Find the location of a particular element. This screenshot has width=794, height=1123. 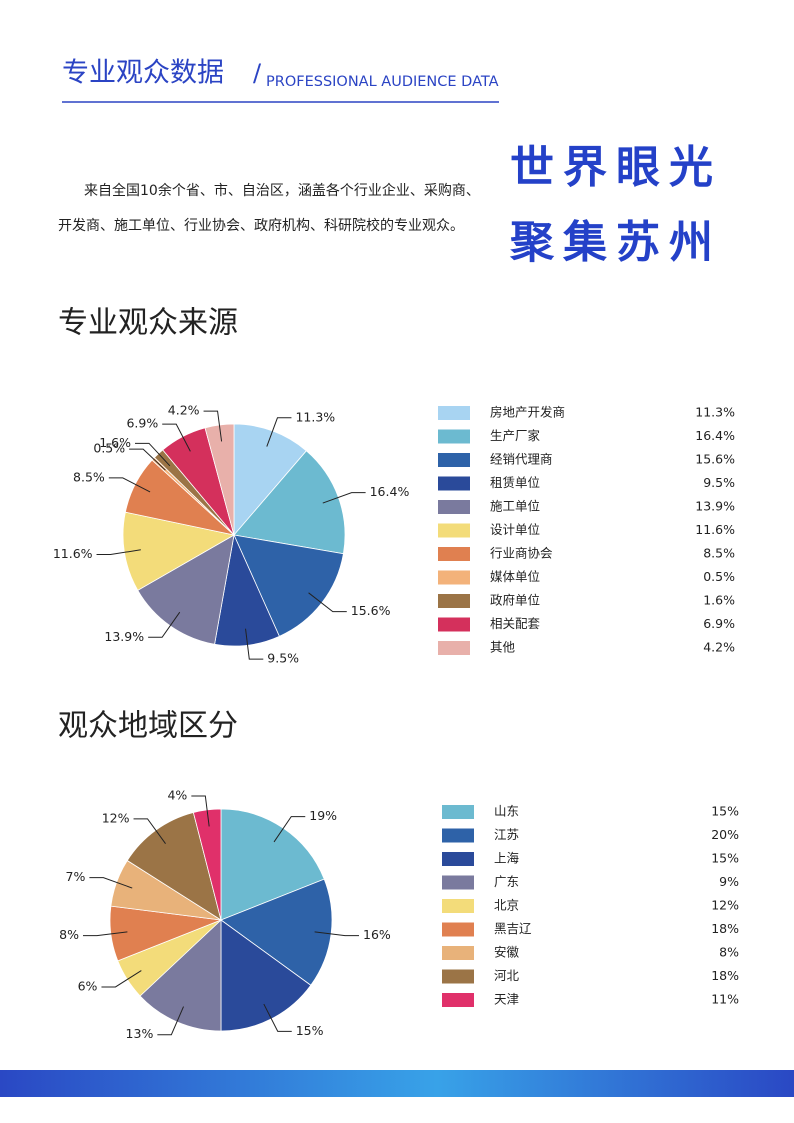

data-label: 1.6% is located at coordinates (115, 442).